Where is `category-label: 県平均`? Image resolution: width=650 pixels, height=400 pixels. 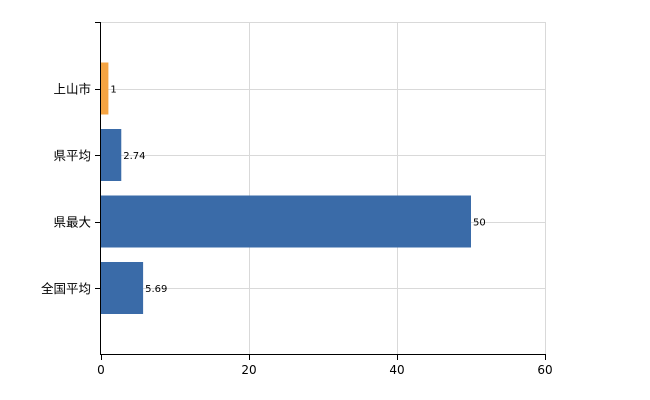
category-label: 県平均 is located at coordinates (72, 155).